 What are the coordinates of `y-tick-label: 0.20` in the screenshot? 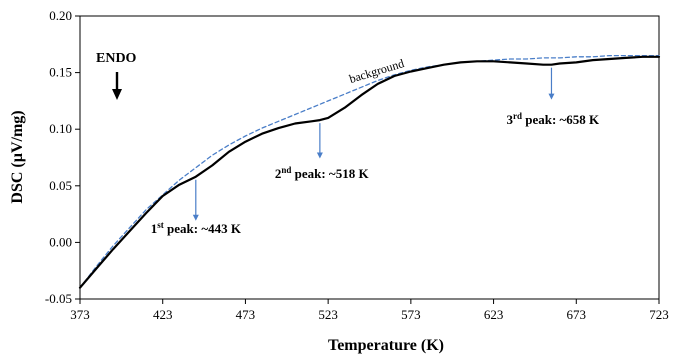 It's located at (60, 15).